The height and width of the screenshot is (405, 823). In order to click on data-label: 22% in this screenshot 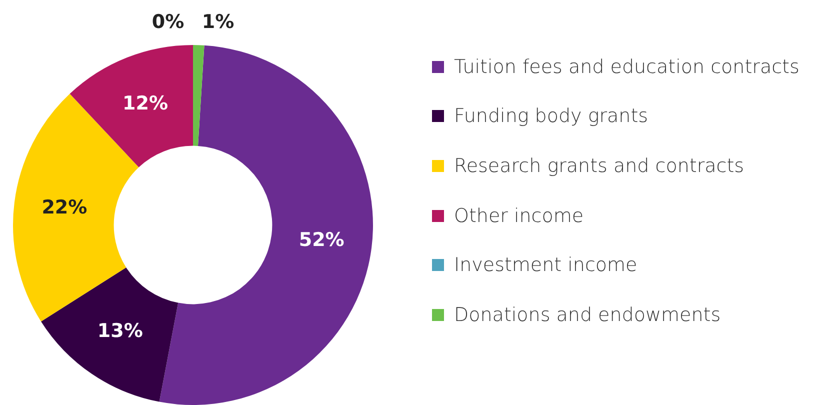, I will do `click(65, 207)`.